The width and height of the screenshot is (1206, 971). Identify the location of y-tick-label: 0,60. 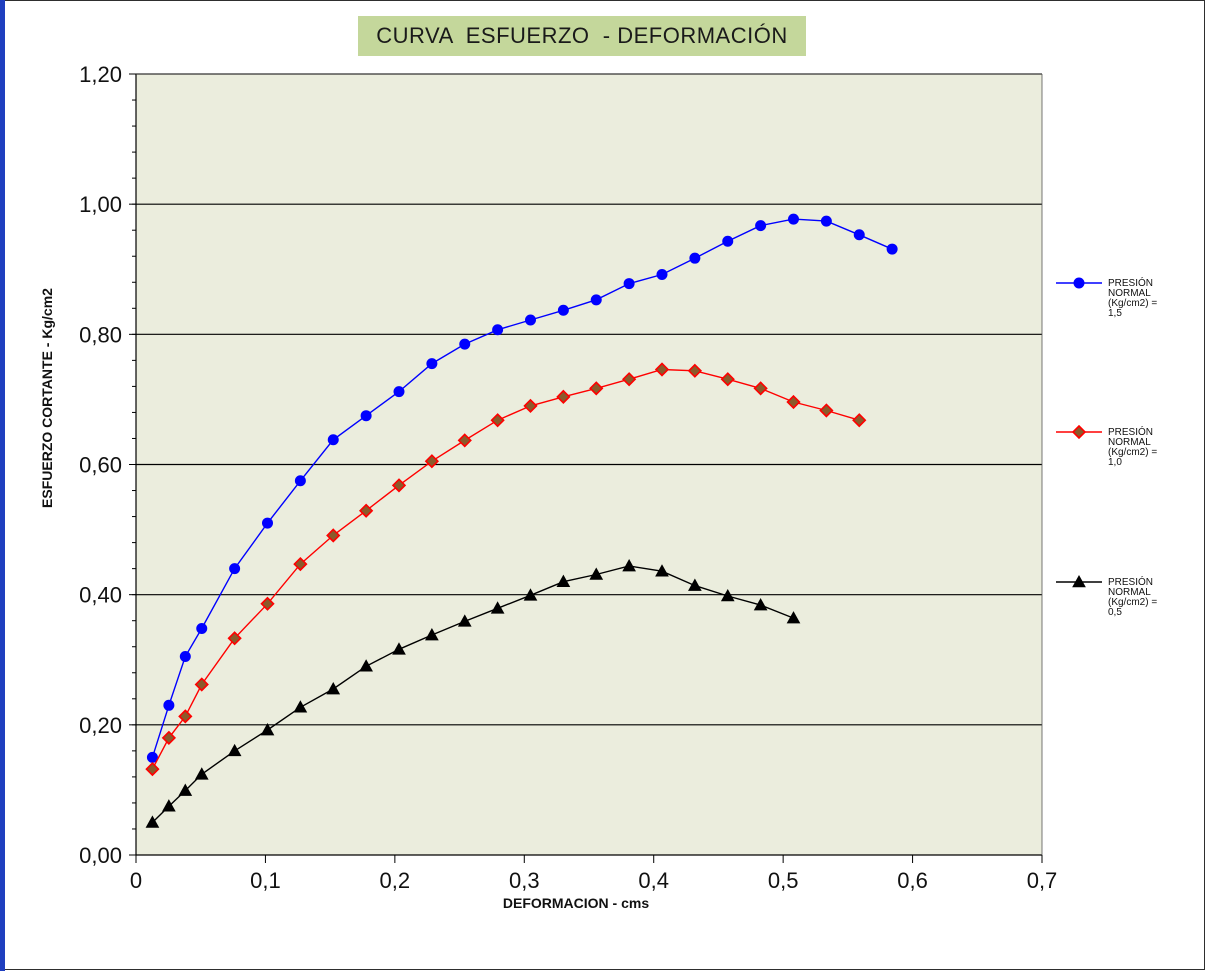
(100, 465).